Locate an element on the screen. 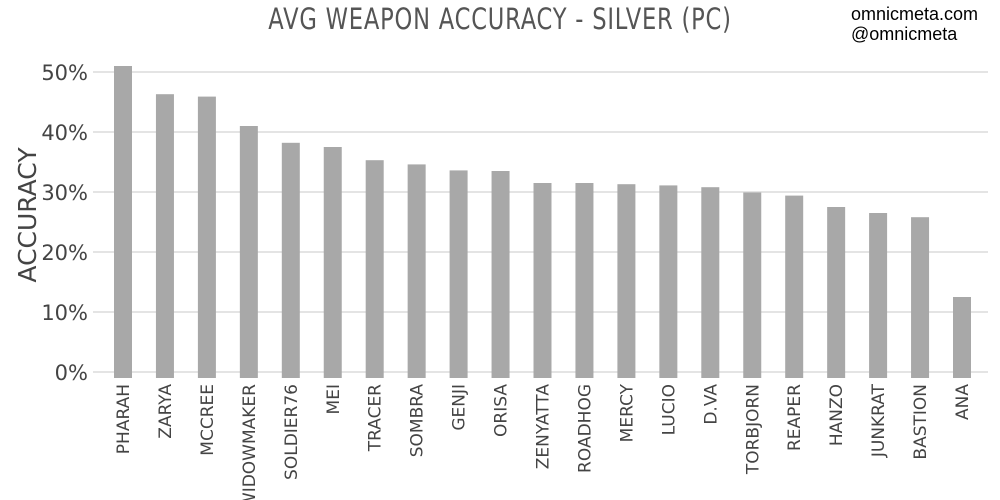 Image resolution: width=1000 pixels, height=500 pixels. bar-orisa is located at coordinates (500, 274).